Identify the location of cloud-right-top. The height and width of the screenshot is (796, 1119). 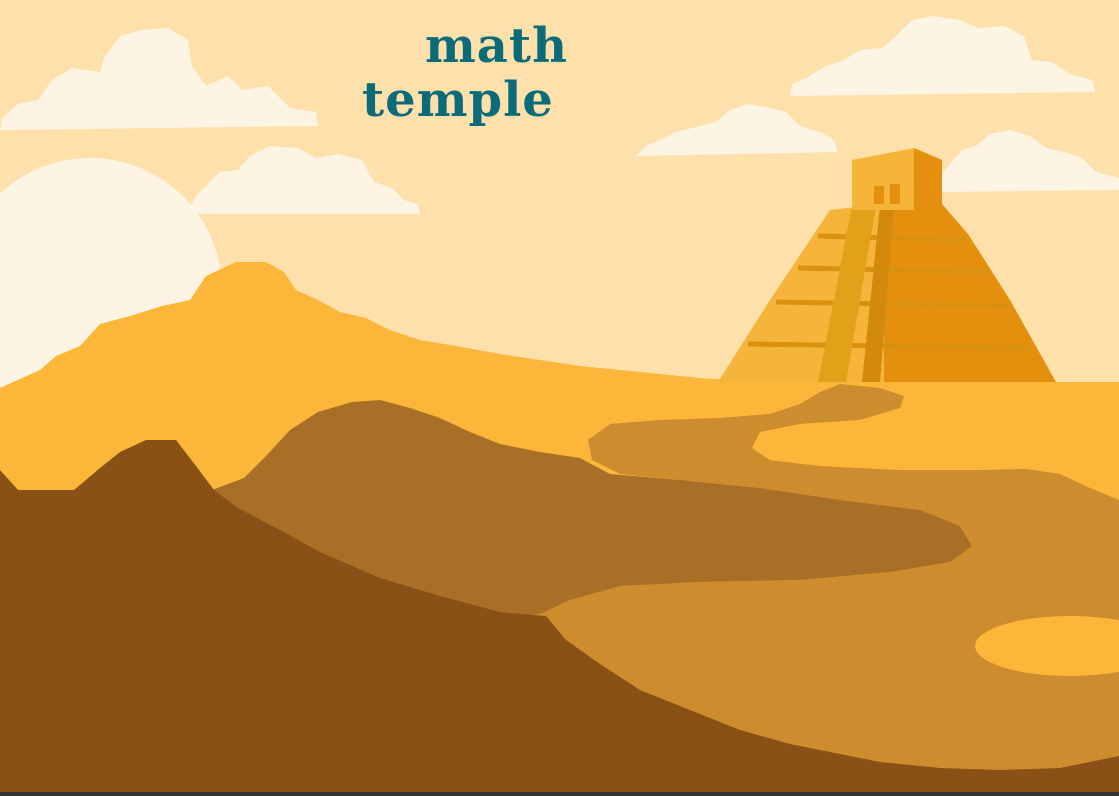
(942, 56).